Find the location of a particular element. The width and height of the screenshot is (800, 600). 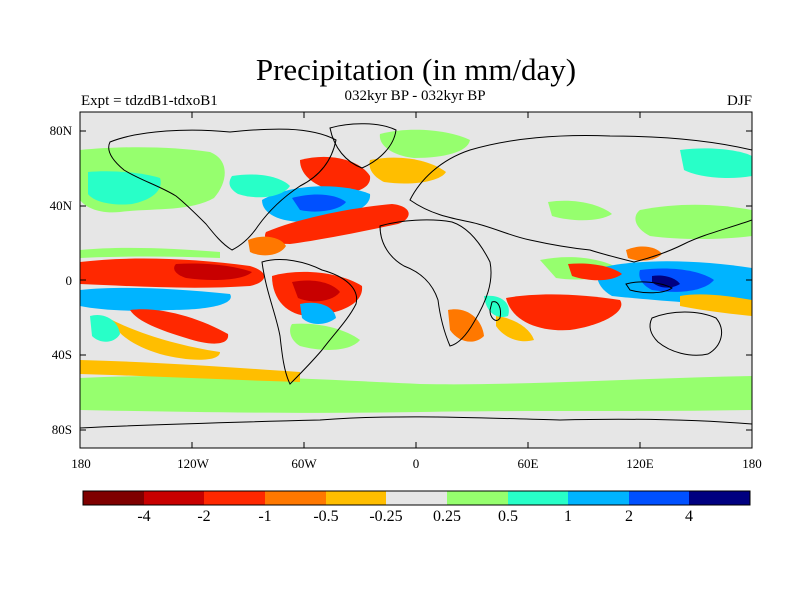

precip-anomaly-gulf-teal is located at coordinates (259, 186).